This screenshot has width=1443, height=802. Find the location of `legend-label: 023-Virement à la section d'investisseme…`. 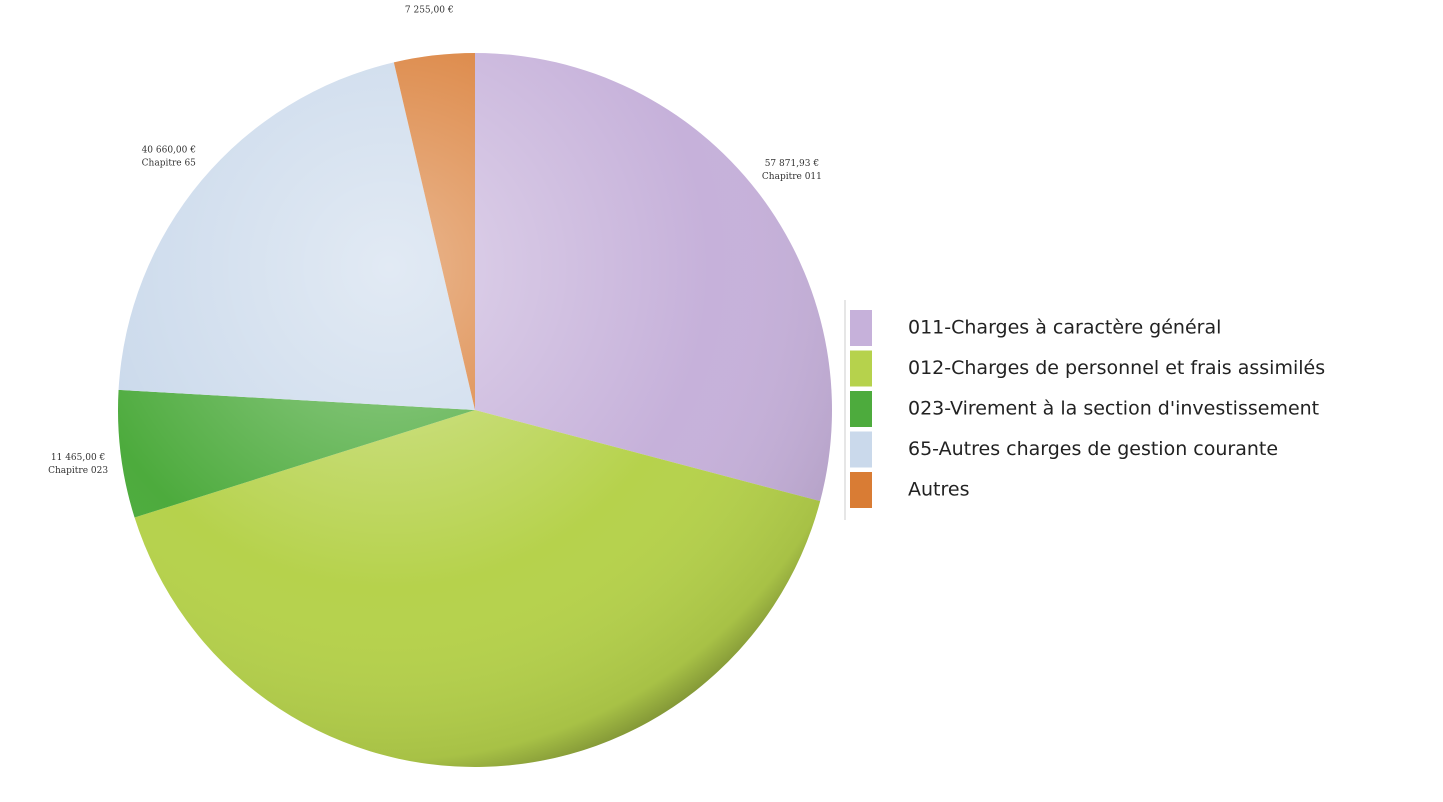

legend-label: 023-Virement à la section d'investisseme… is located at coordinates (1113, 409).